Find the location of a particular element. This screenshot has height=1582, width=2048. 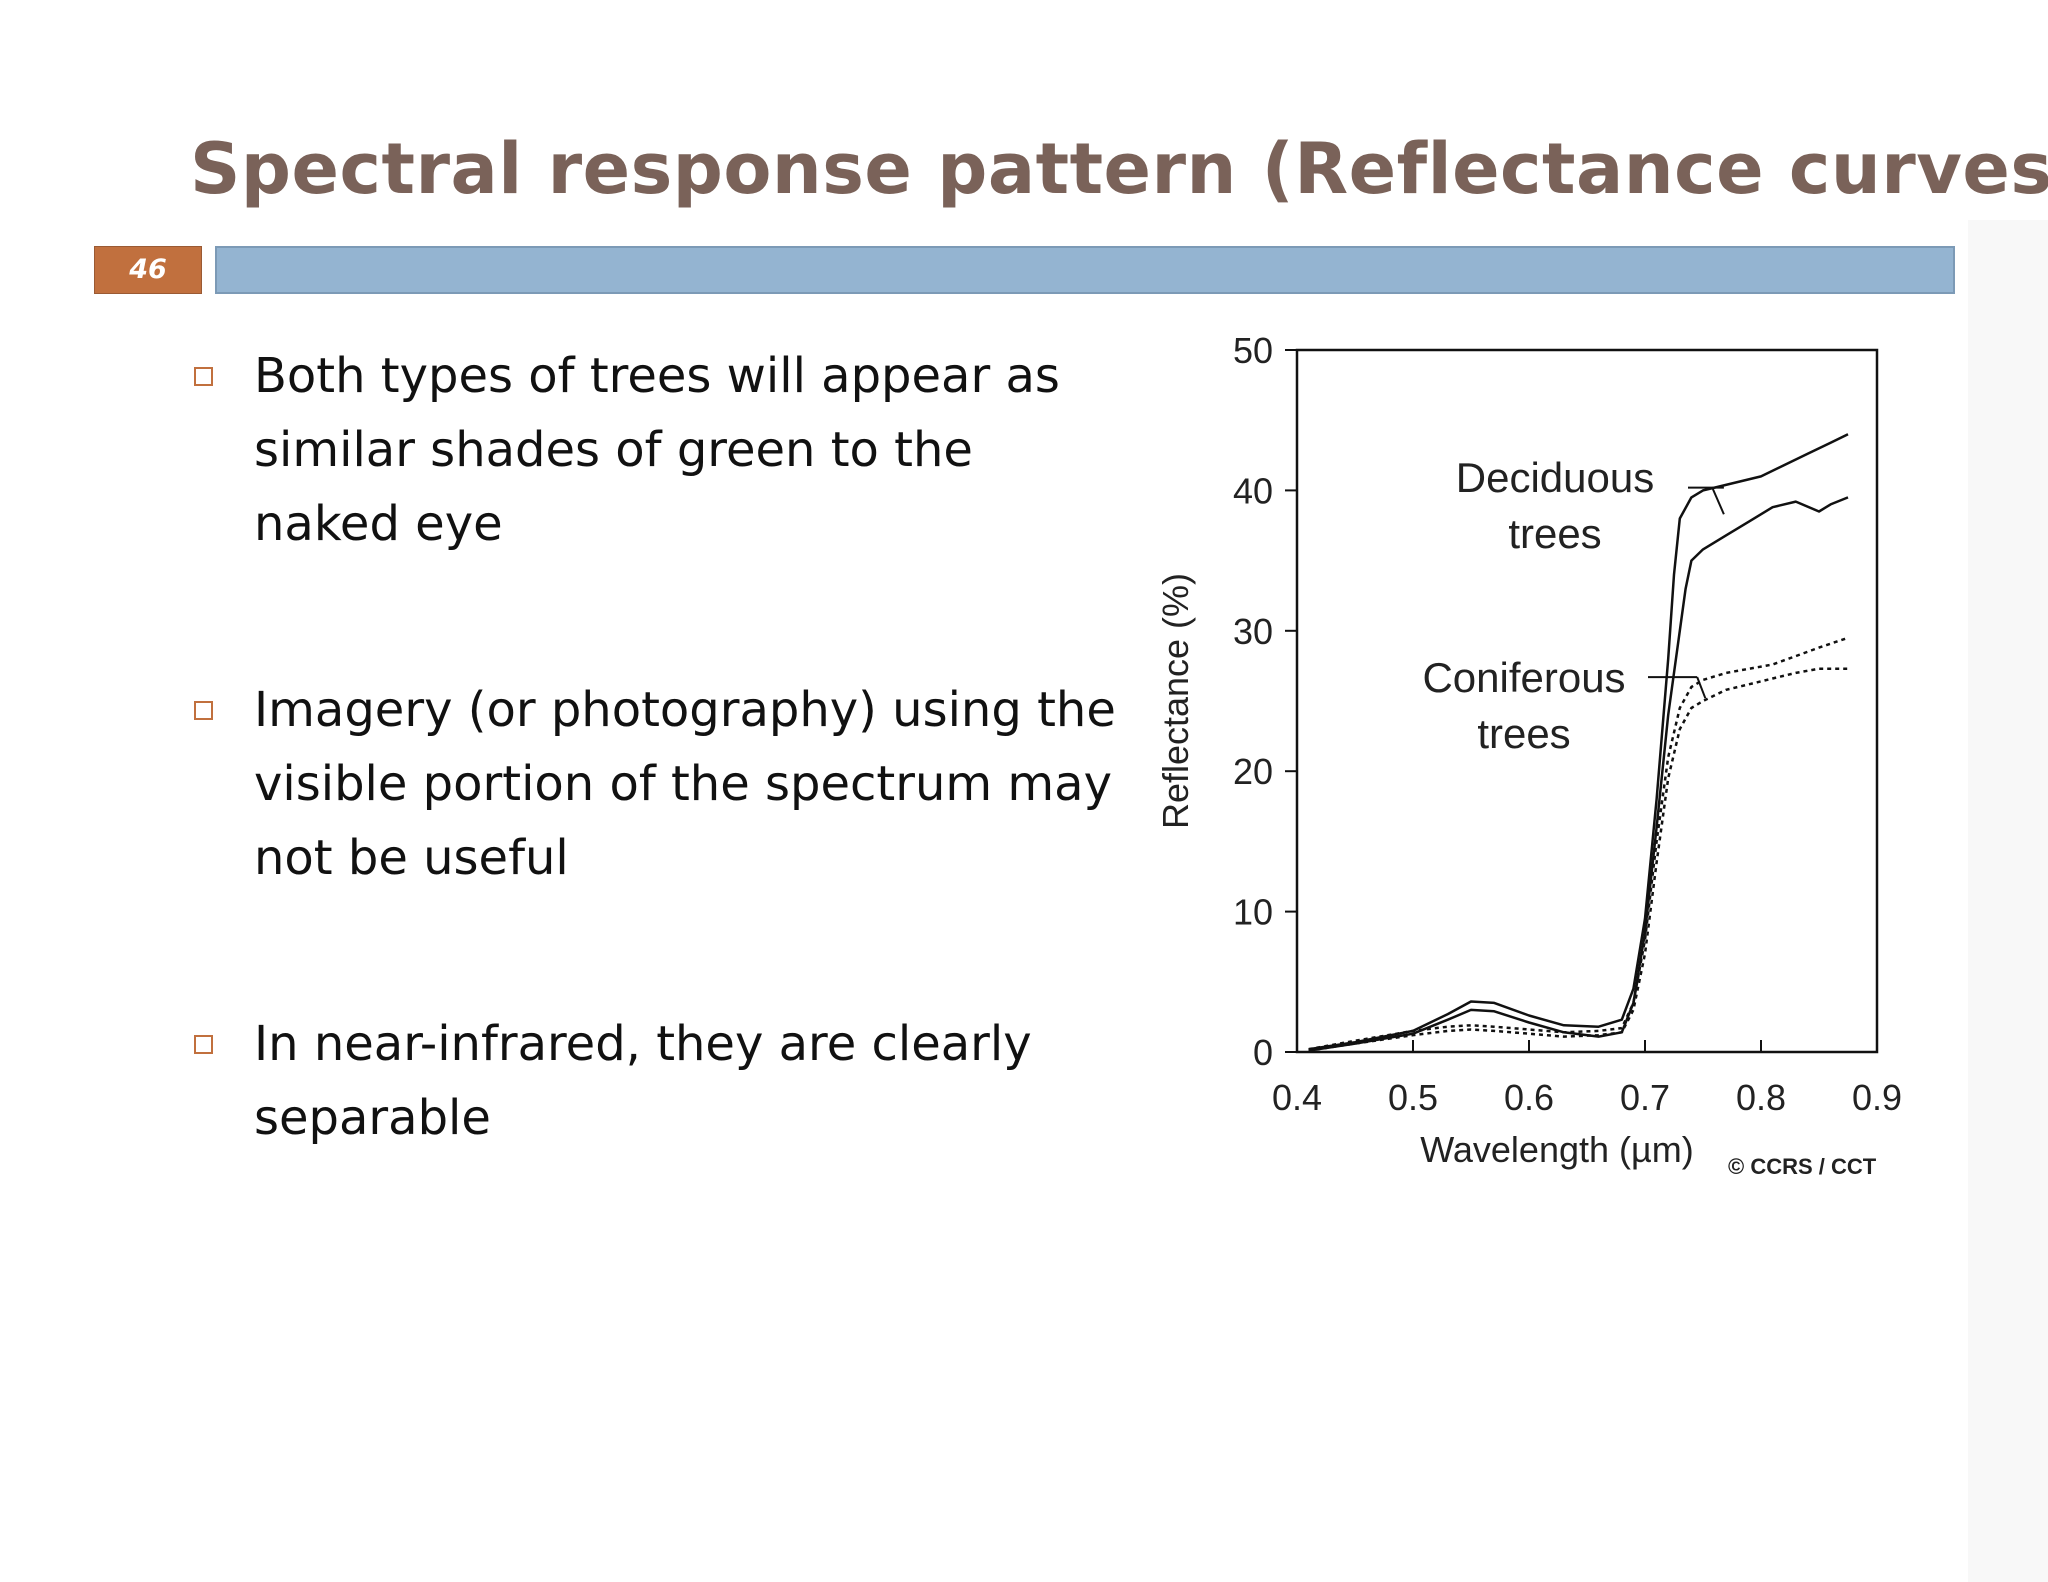

series-lines is located at coordinates (1578, 742).